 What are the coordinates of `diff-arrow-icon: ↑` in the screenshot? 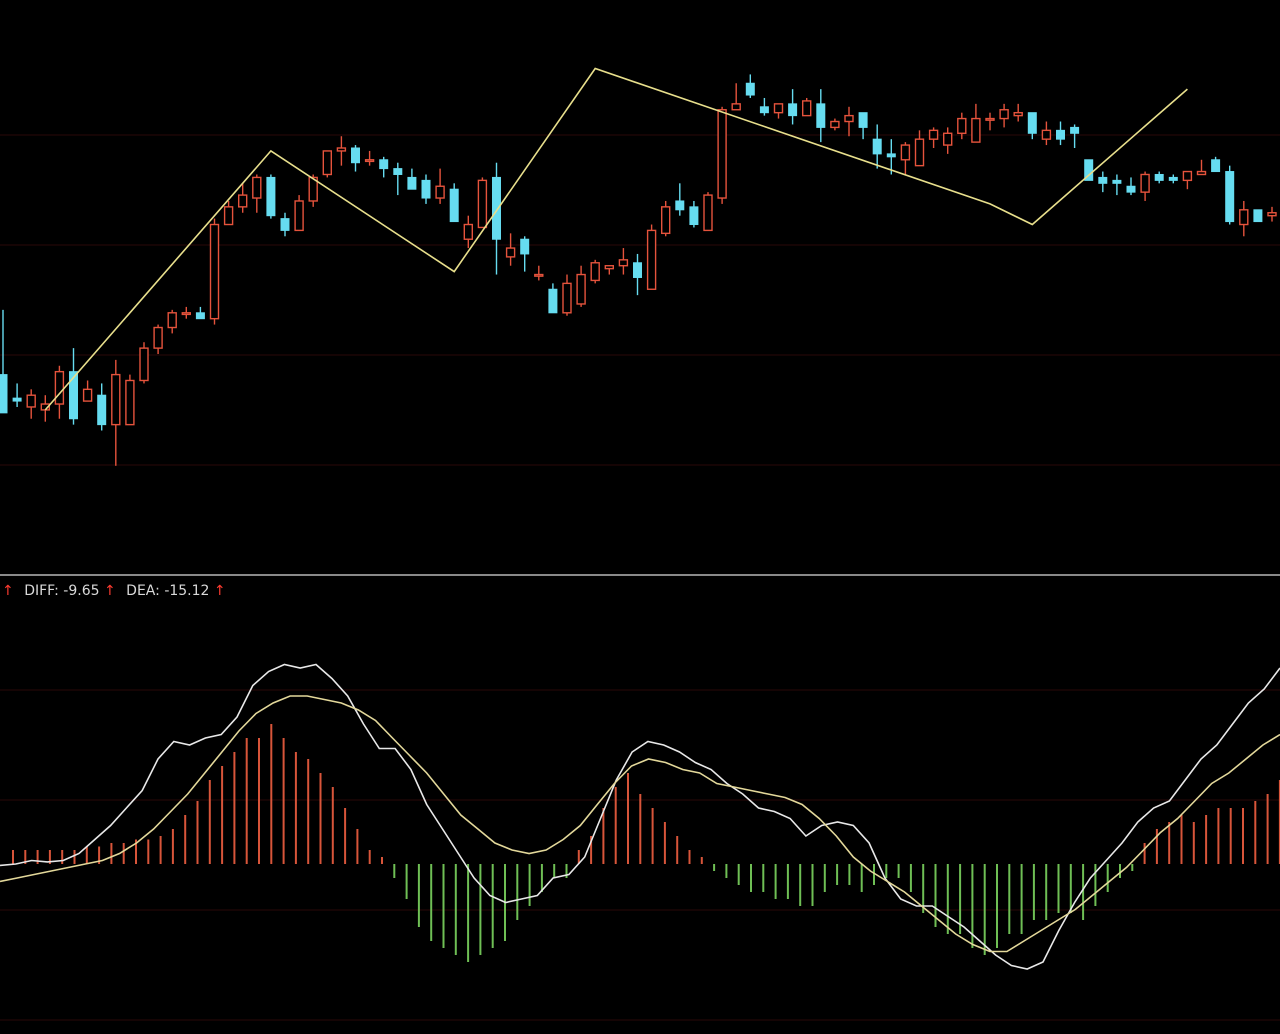 It's located at (109, 591).